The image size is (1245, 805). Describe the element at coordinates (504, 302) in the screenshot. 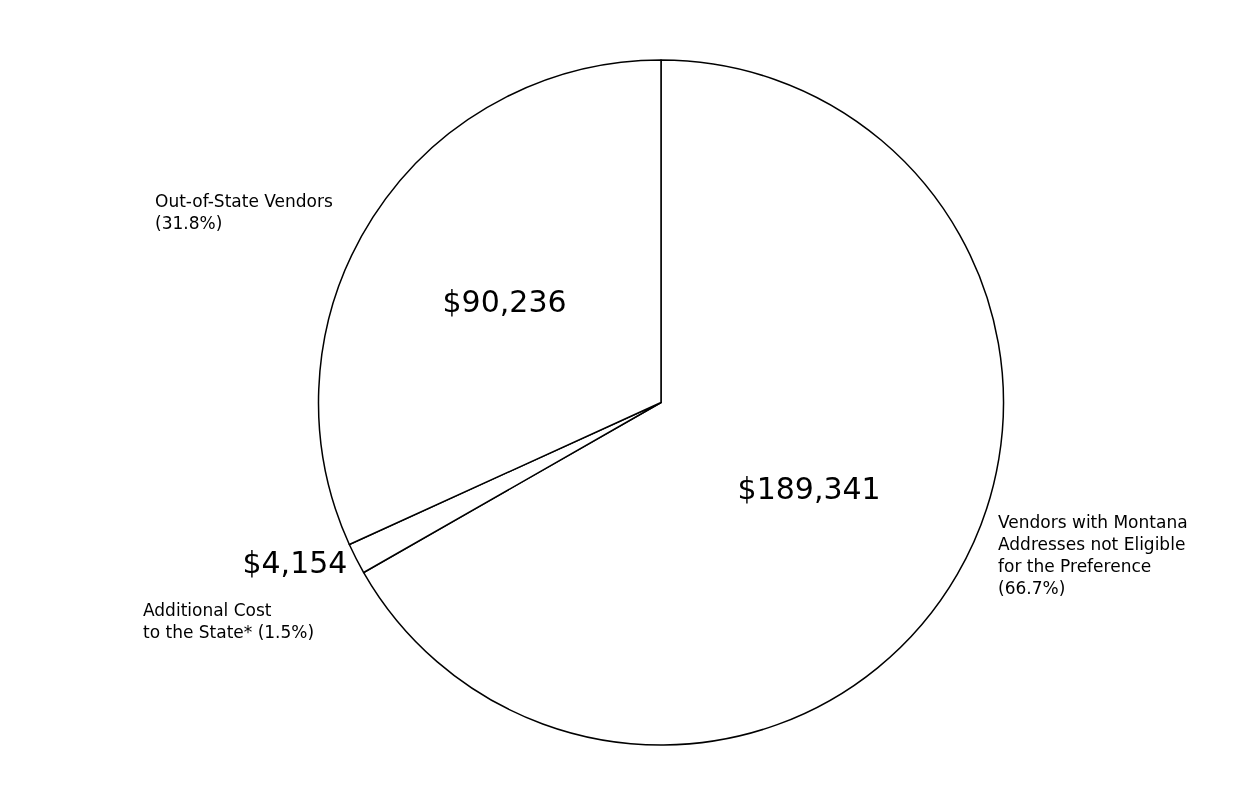

I see `data-label: $90,236` at that location.